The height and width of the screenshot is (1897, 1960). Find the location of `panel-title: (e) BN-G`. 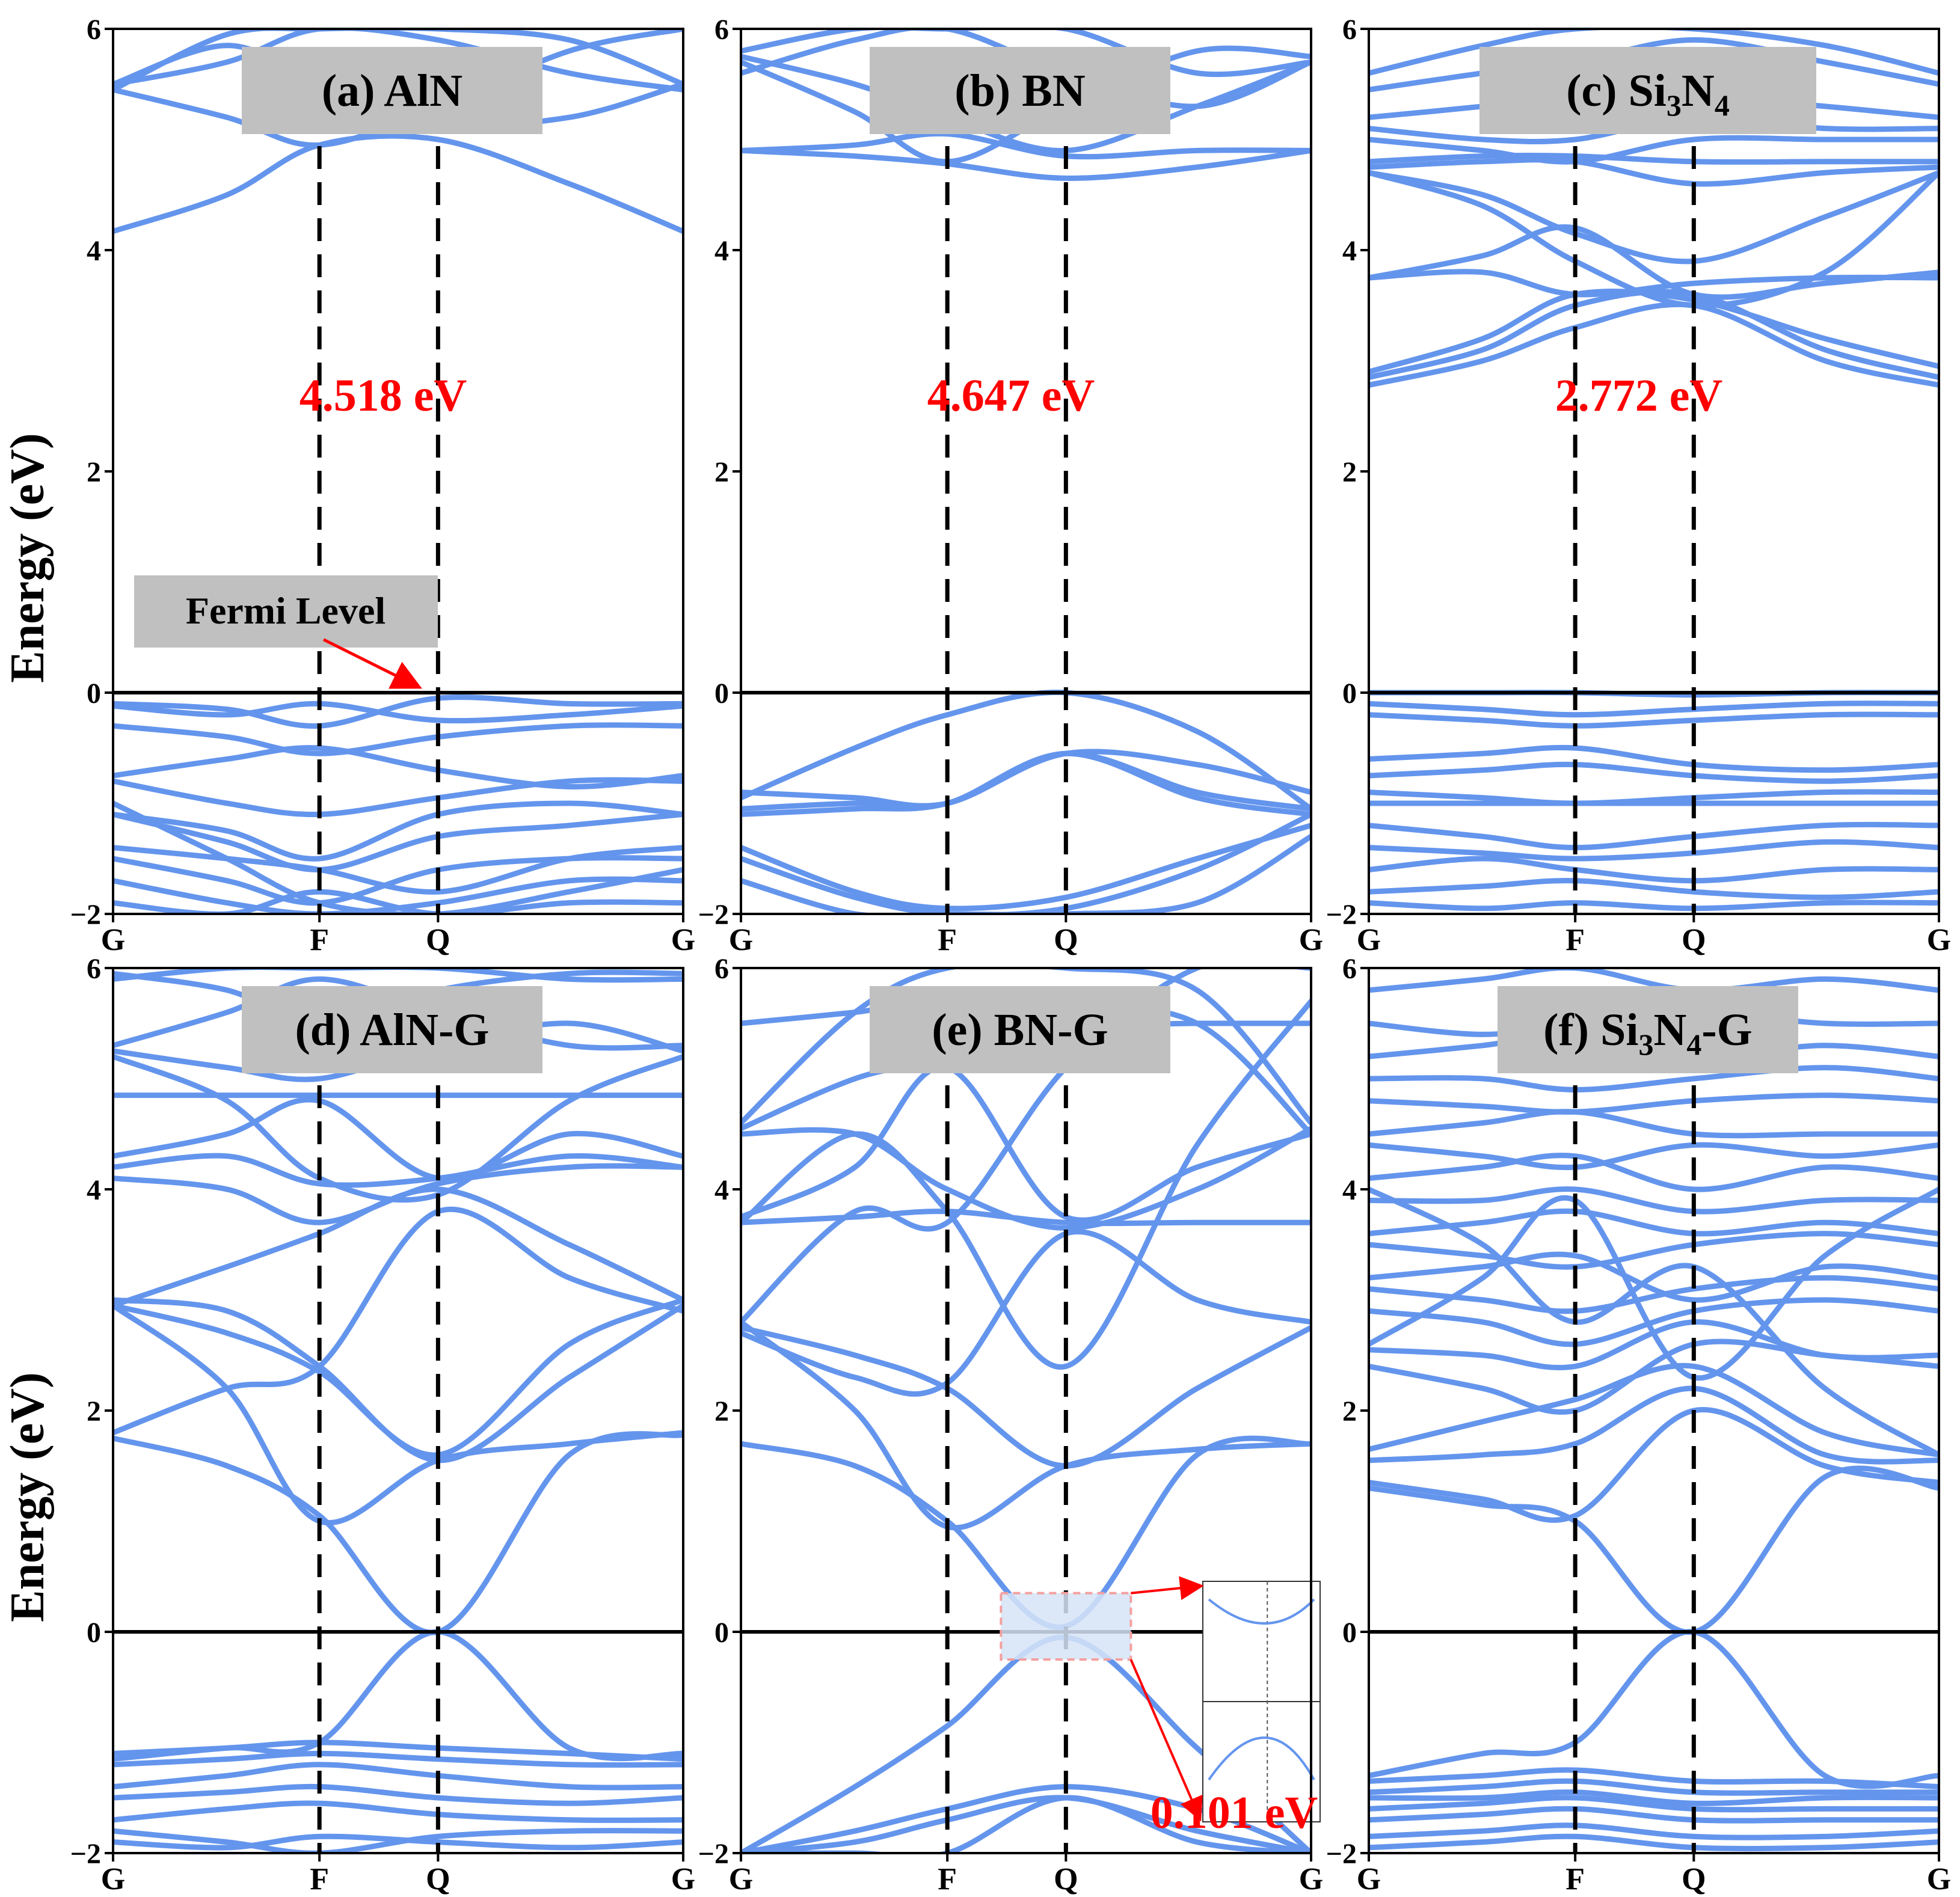

panel-title: (e) BN-G is located at coordinates (1020, 1030).